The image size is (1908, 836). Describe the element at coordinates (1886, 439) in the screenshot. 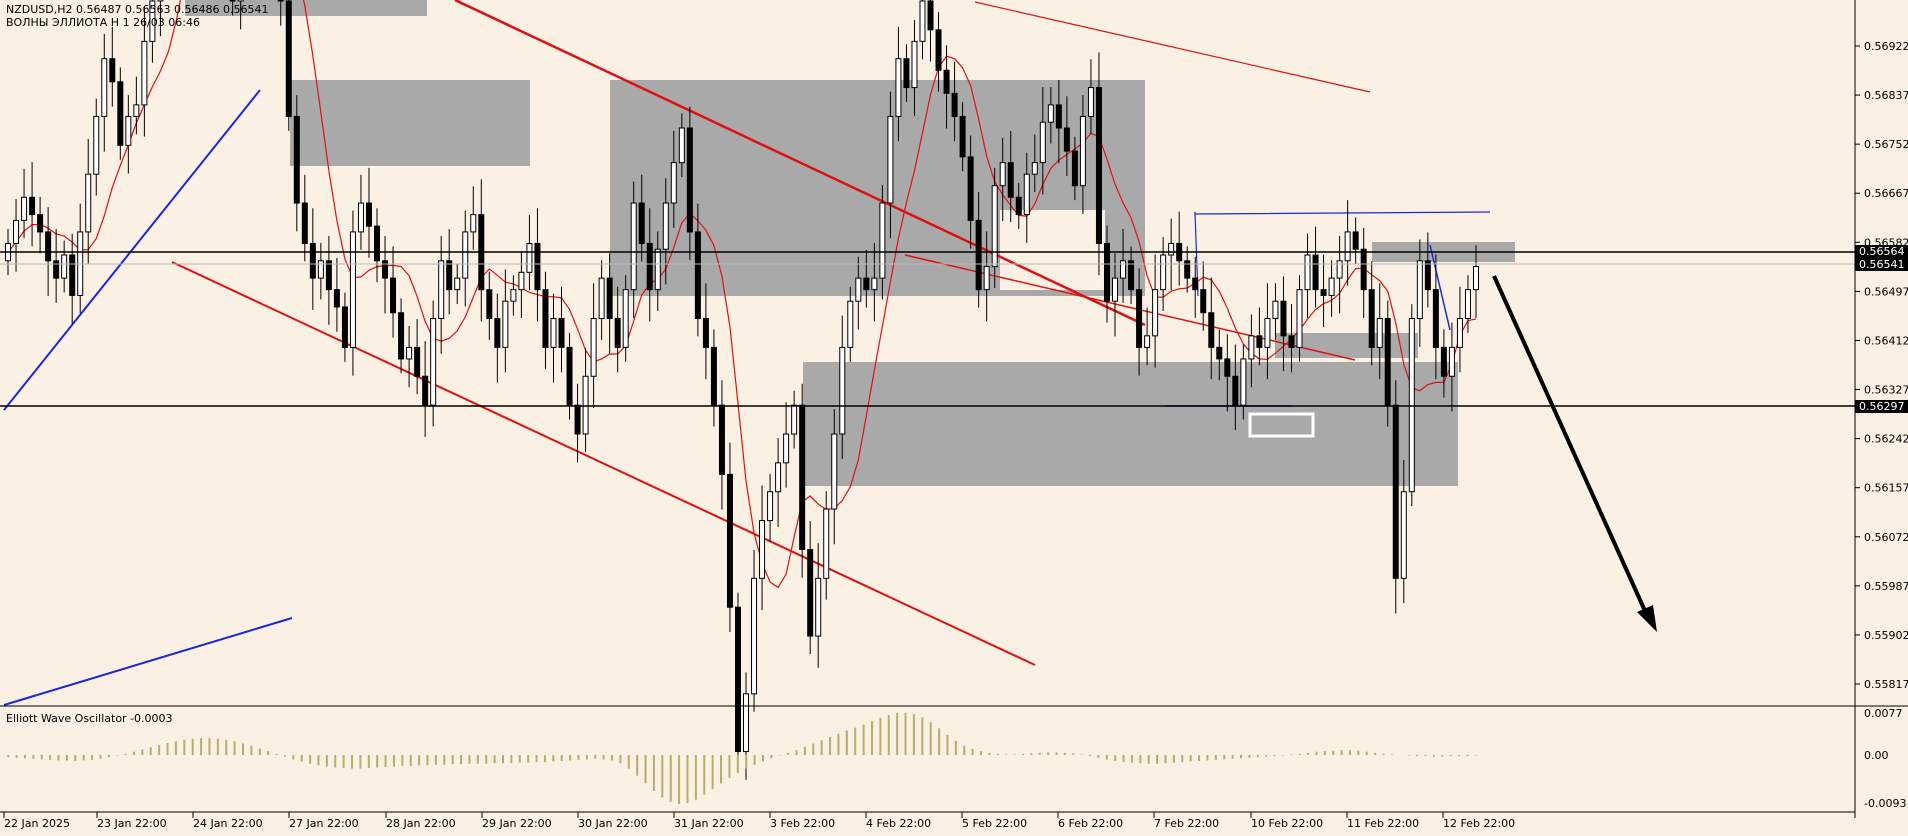

I see `price-tick-label: 0.56242` at that location.